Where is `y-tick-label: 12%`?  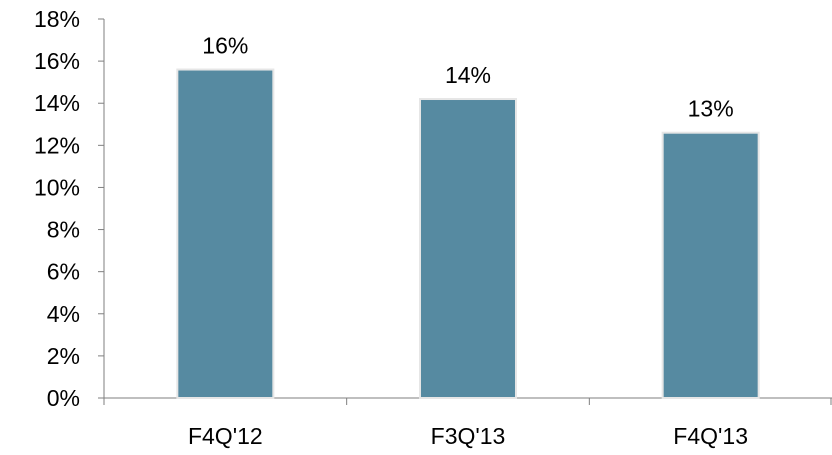 y-tick-label: 12% is located at coordinates (57, 145).